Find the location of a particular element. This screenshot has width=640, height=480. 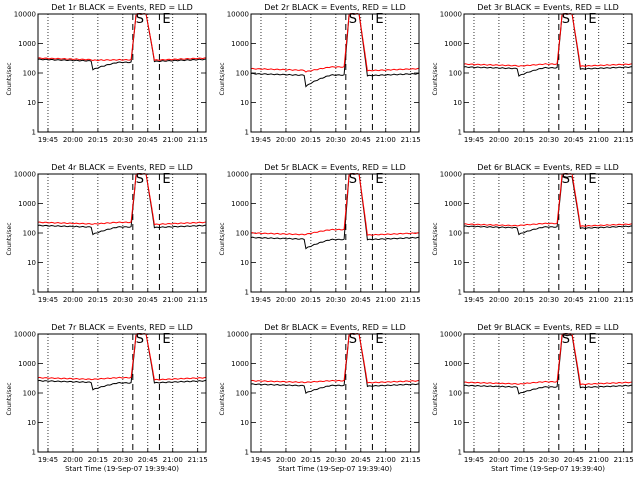

panel-title: Det 9r BLACK = Events, RED = LLD is located at coordinates (548, 327).